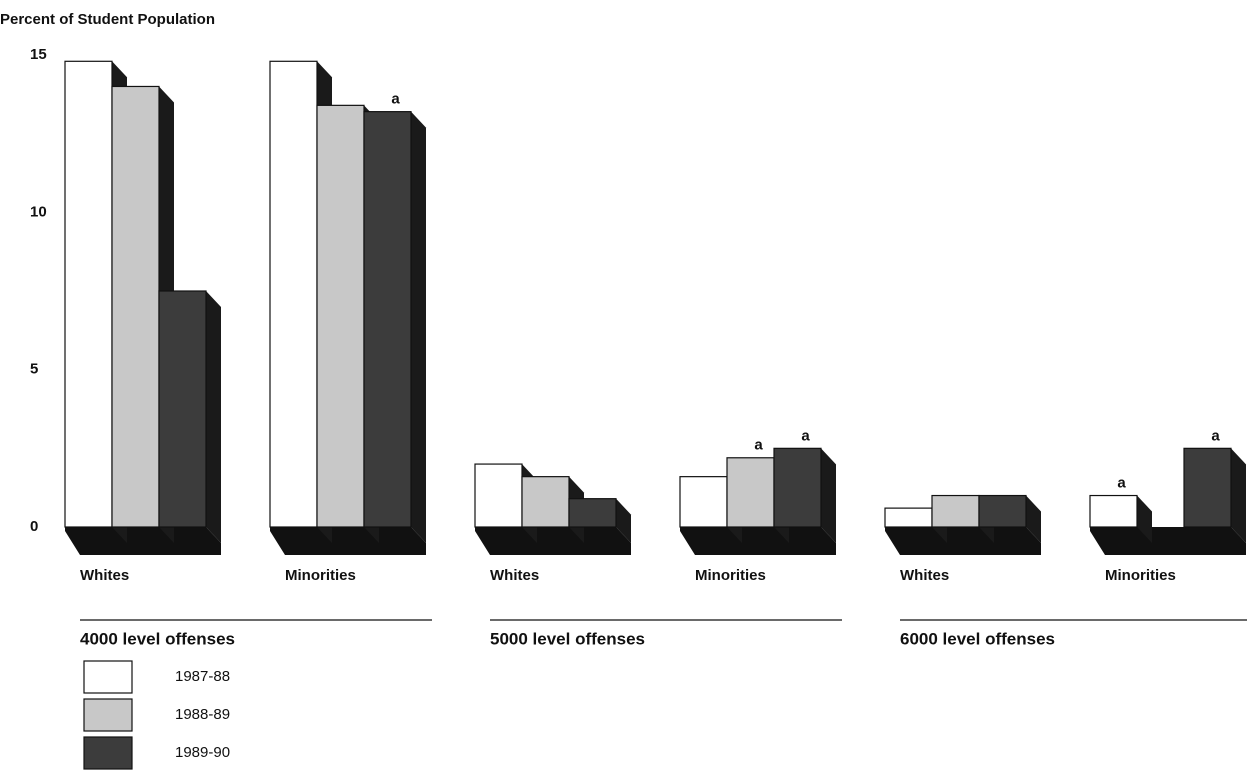 Image resolution: width=1247 pixels, height=782 pixels. What do you see at coordinates (202, 752) in the screenshot?
I see `legend-label: 1989-90` at bounding box center [202, 752].